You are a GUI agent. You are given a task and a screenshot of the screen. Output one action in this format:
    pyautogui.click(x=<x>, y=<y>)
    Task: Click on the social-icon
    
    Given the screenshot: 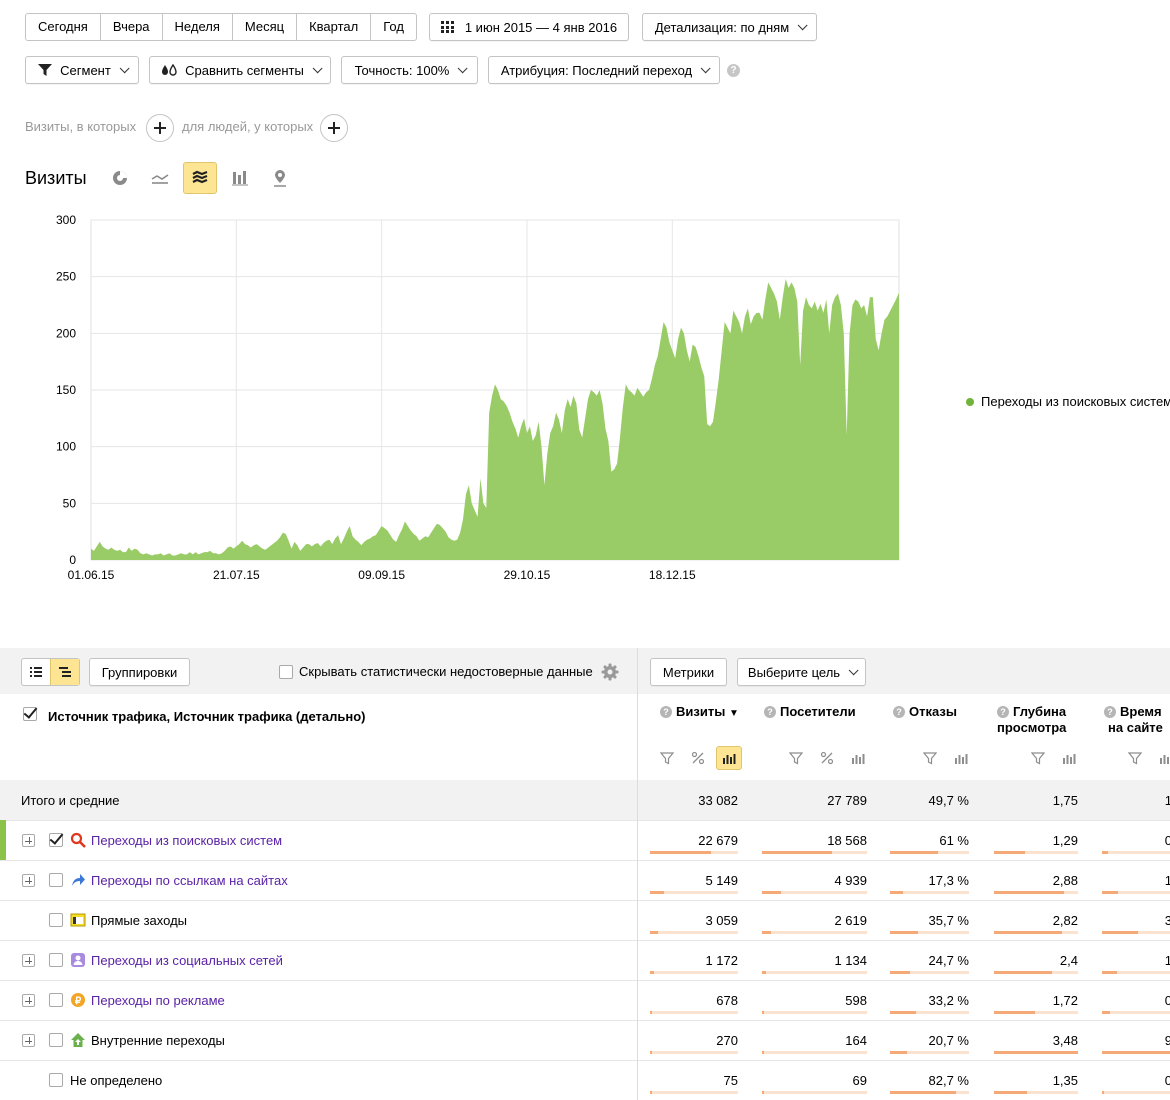 What is the action you would take?
    pyautogui.click(x=78, y=960)
    